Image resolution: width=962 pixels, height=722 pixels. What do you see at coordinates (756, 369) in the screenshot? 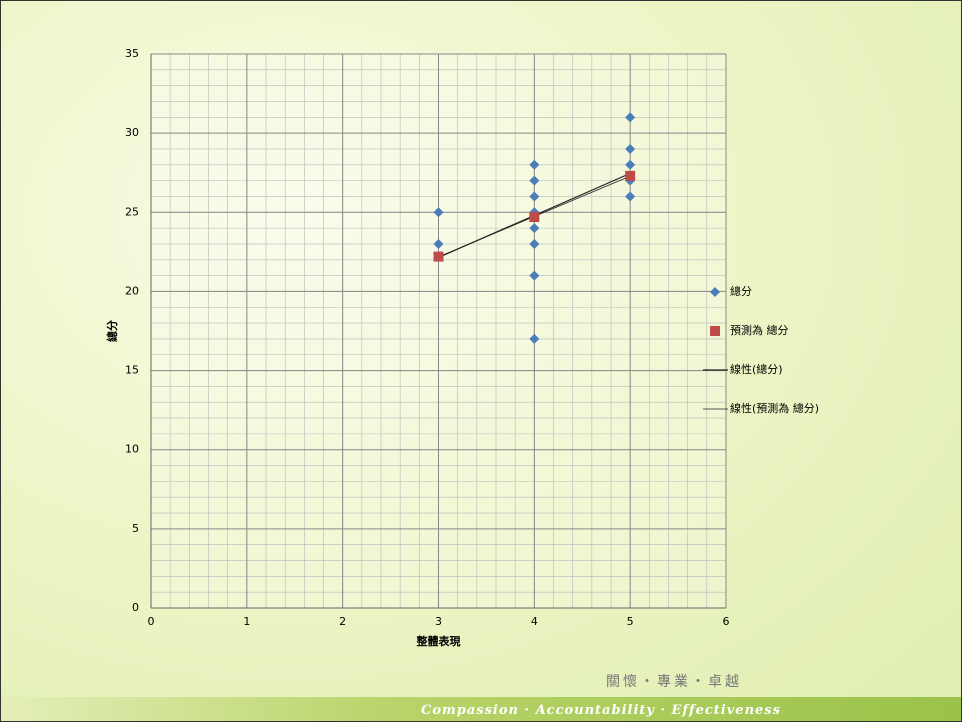
I see `legend-label: 線性(總分)` at bounding box center [756, 369].